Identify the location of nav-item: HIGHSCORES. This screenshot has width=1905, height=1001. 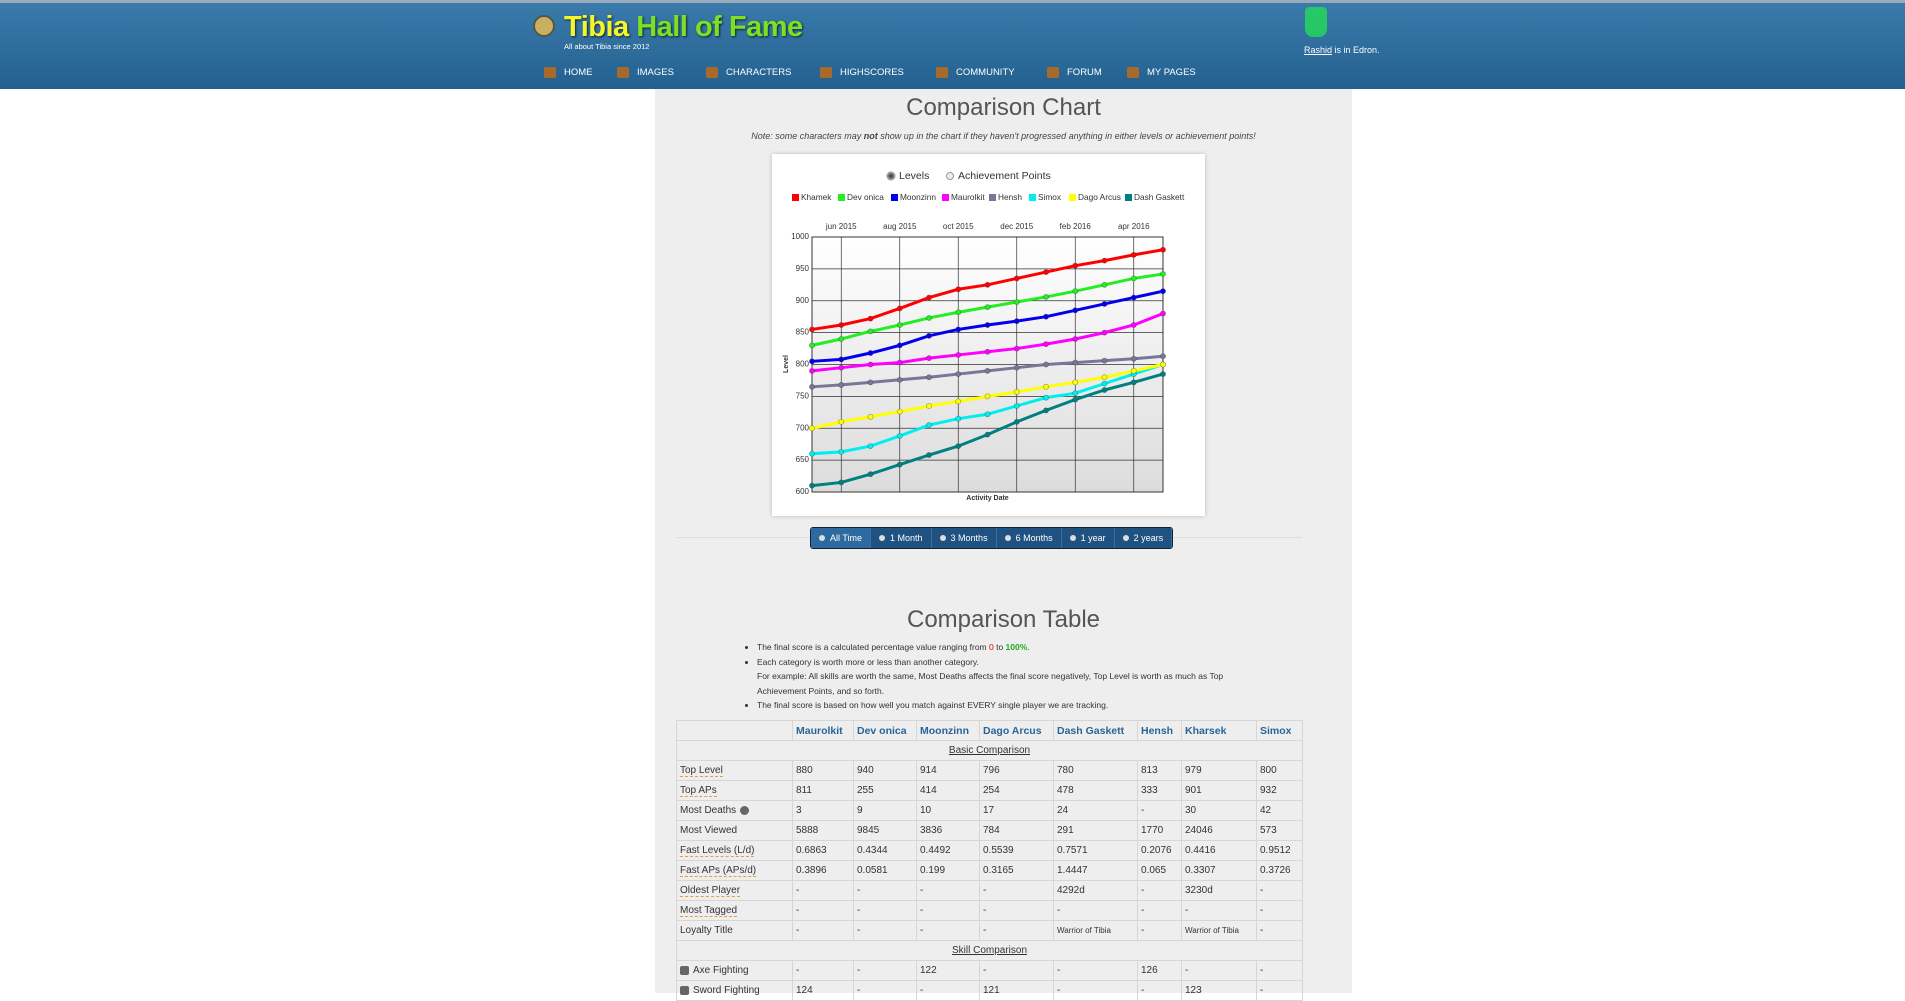
(862, 72).